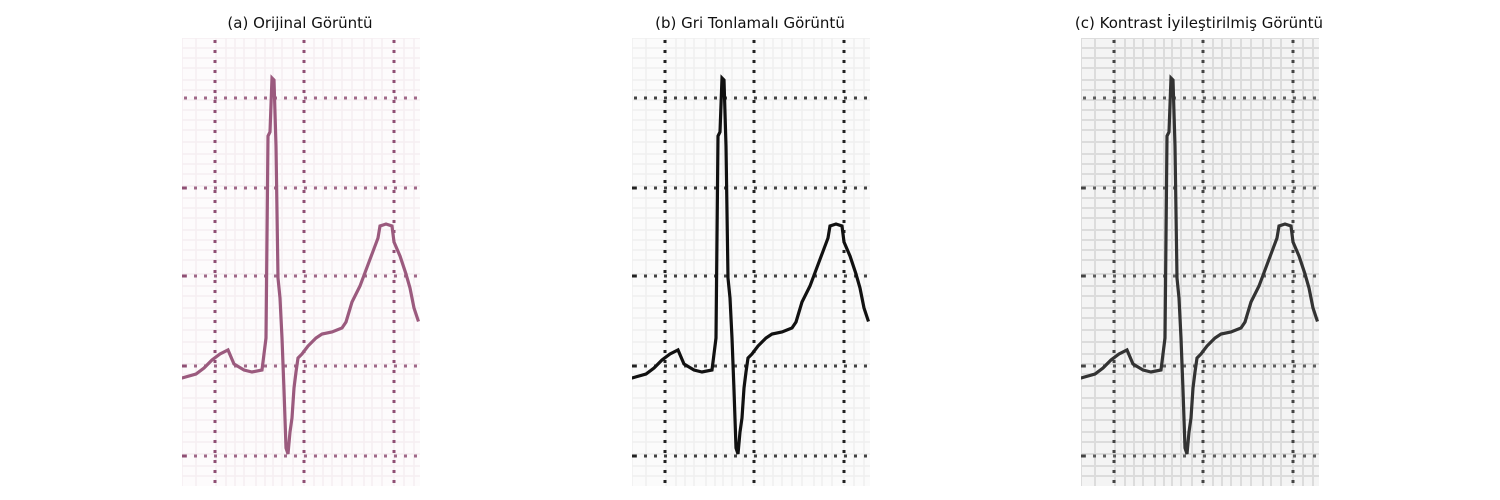 The height and width of the screenshot is (500, 1500). Describe the element at coordinates (750, 23) in the screenshot. I see `panel-b-title: (b) Gri Tonlamalı Görüntü` at that location.